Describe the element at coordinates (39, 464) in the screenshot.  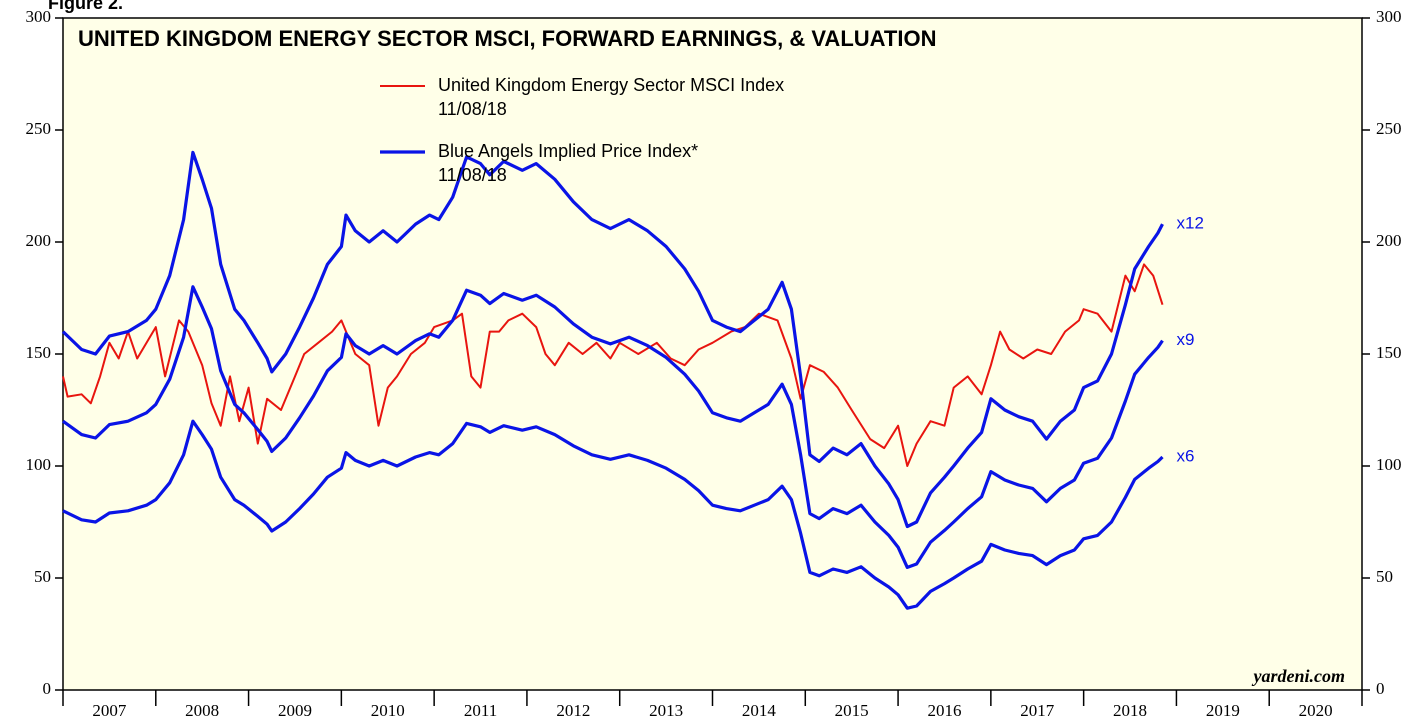
I see `y-tick-label: 100` at that location.